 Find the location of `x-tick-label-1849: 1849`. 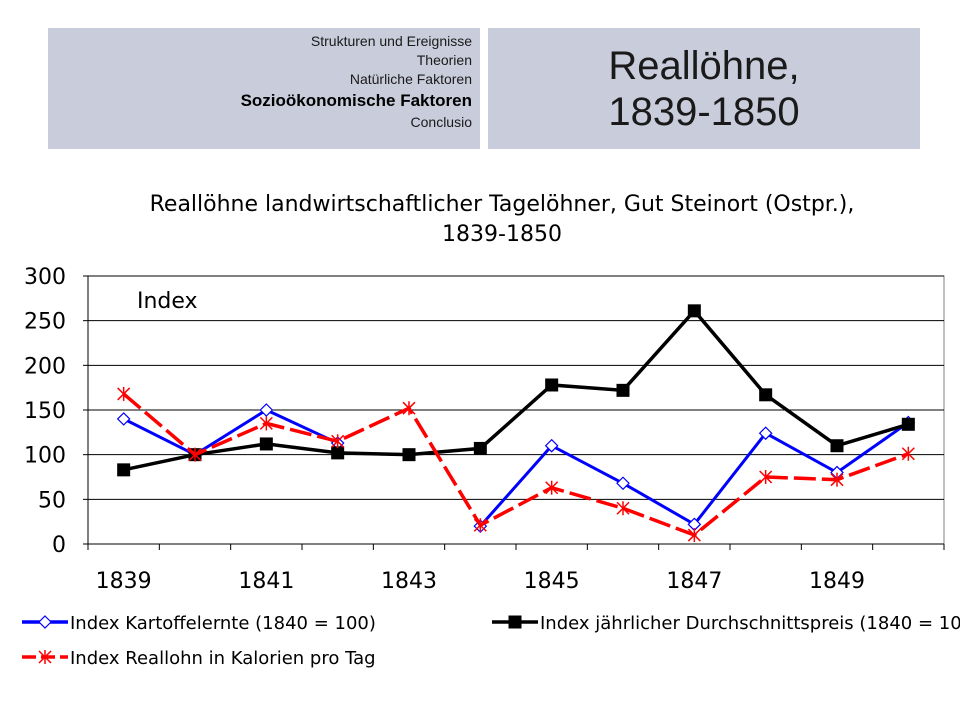

x-tick-label-1849: 1849 is located at coordinates (837, 581).